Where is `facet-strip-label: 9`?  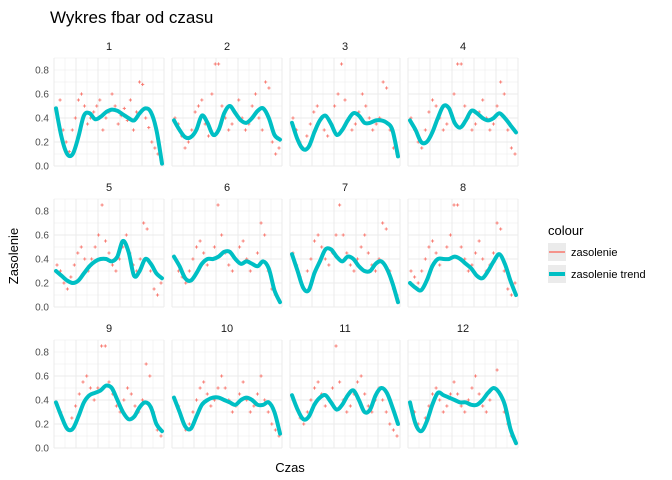 facet-strip-label: 9 is located at coordinates (109, 329).